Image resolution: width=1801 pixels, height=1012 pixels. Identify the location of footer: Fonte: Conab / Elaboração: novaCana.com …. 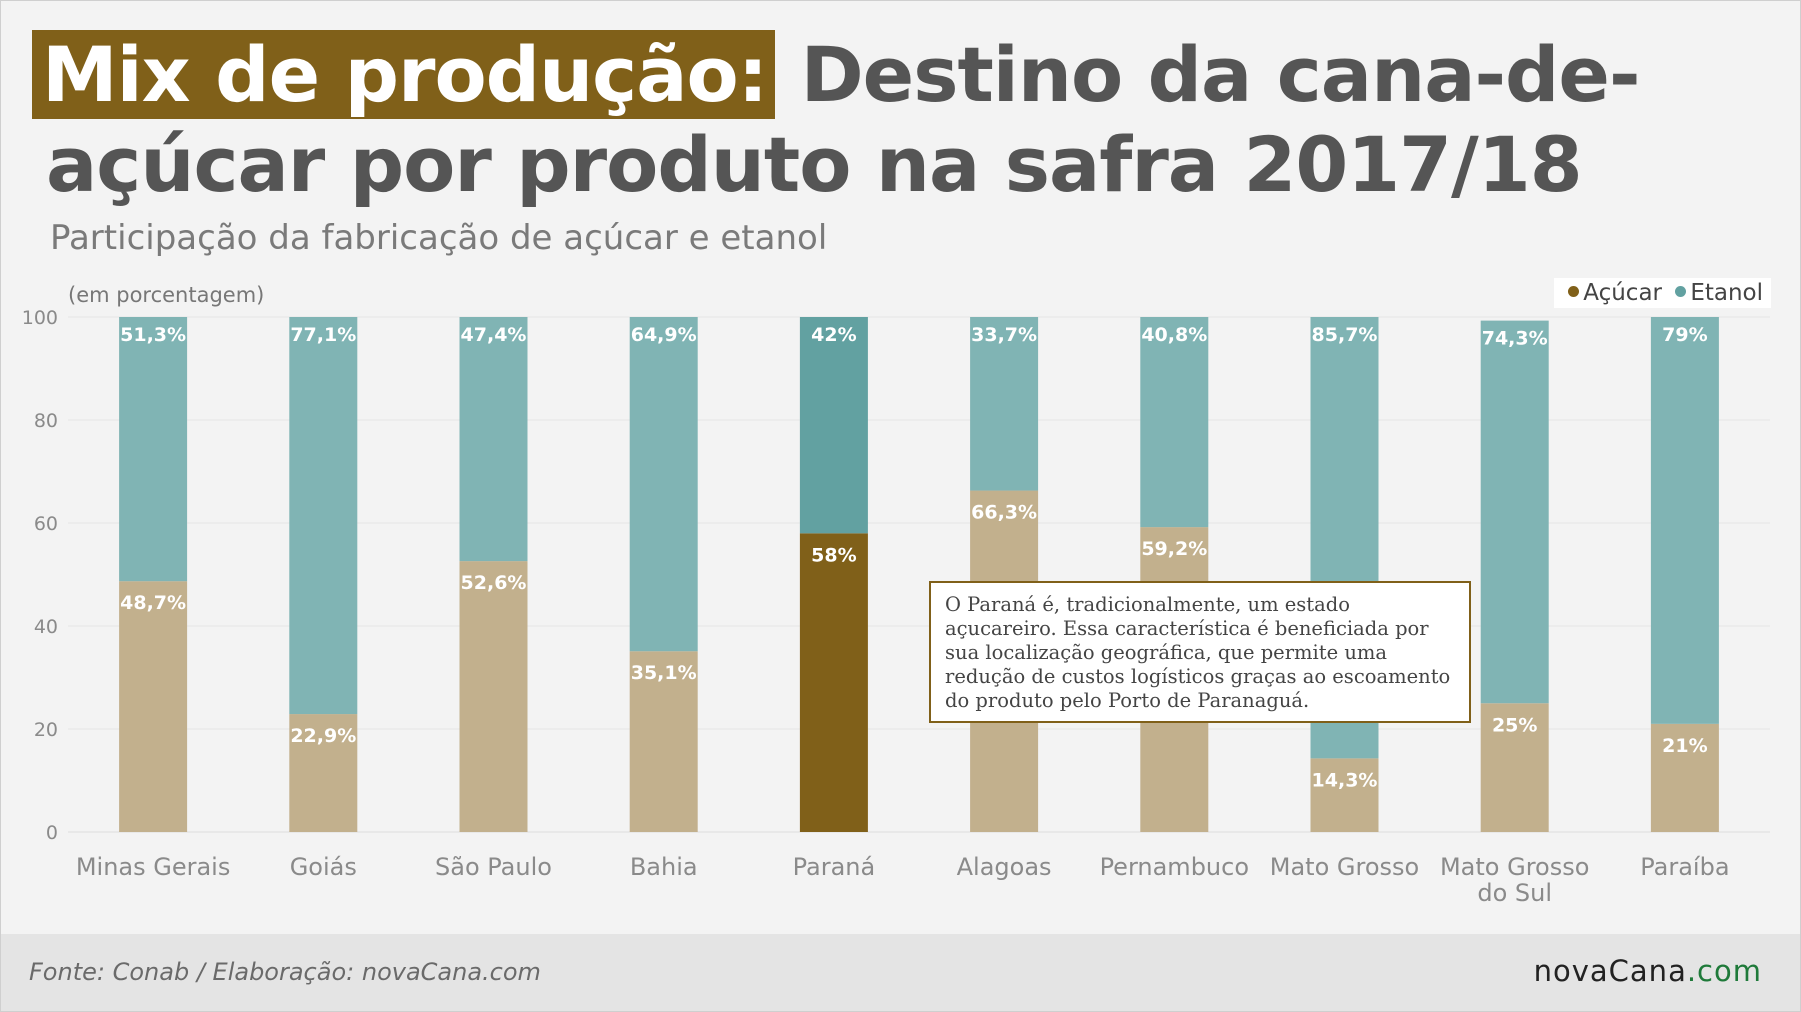
(900, 972).